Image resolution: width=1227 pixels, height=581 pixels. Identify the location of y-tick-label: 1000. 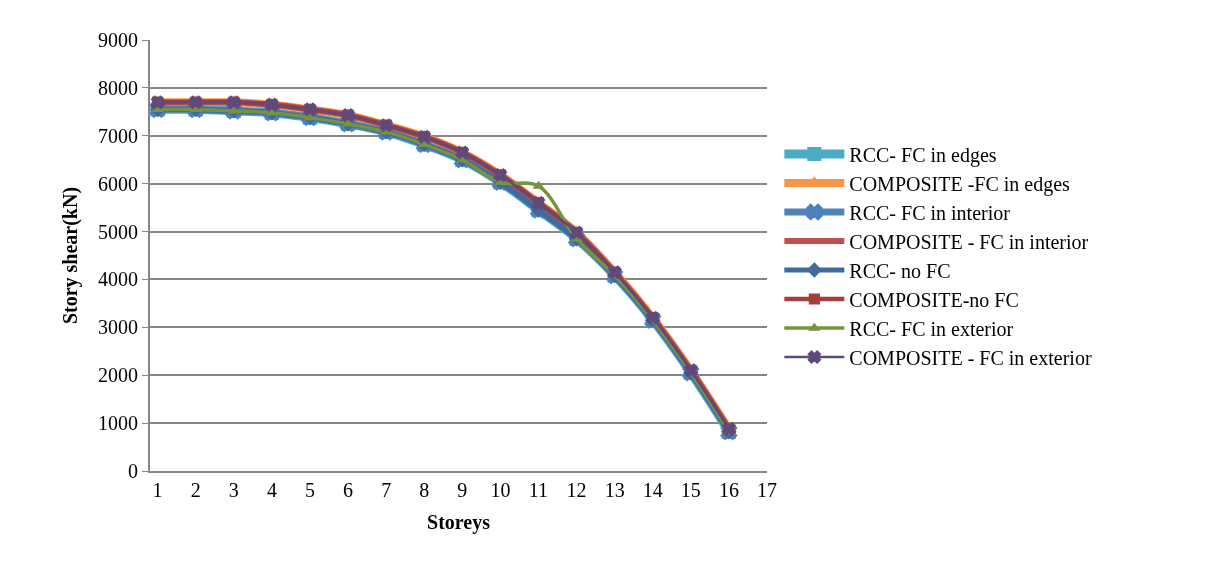
(118, 423).